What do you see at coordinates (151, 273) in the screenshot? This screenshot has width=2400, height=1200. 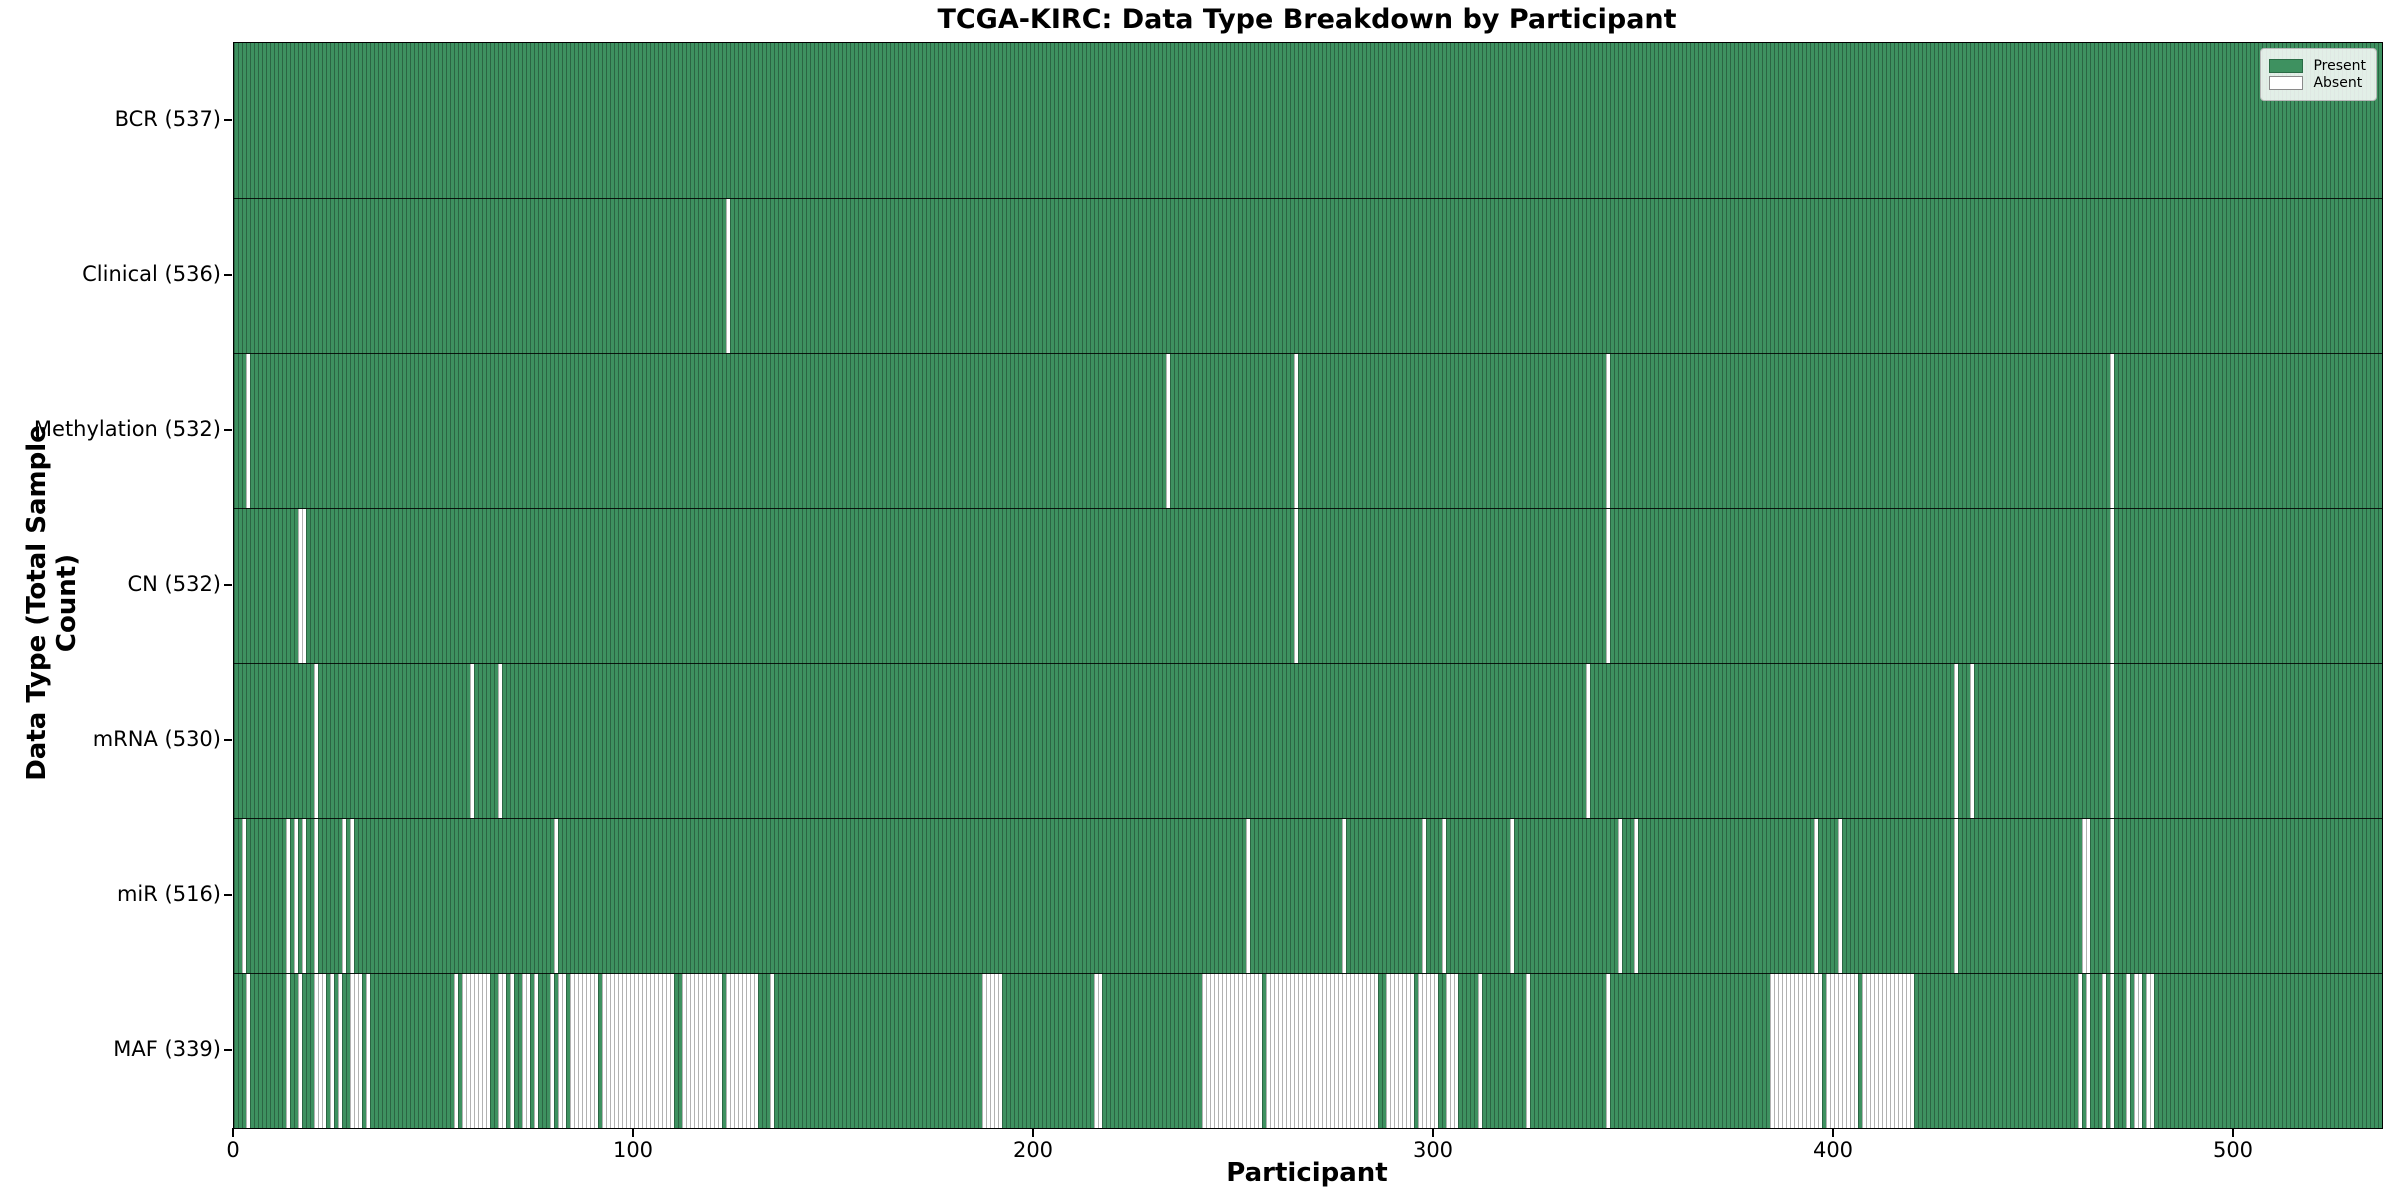 I see `ytick-label-Clinical: Clinical (536)` at bounding box center [151, 273].